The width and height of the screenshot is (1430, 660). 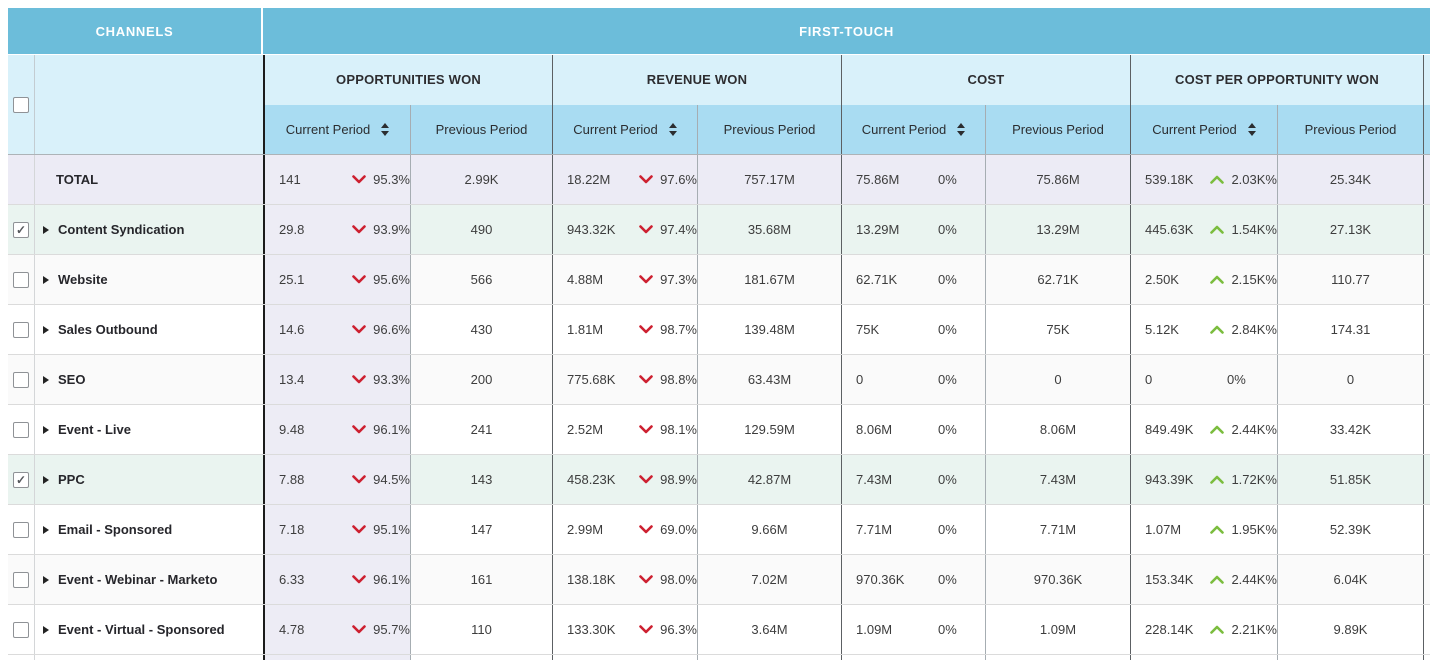 What do you see at coordinates (1350, 129) in the screenshot?
I see `previous-period-header: Previous Period` at bounding box center [1350, 129].